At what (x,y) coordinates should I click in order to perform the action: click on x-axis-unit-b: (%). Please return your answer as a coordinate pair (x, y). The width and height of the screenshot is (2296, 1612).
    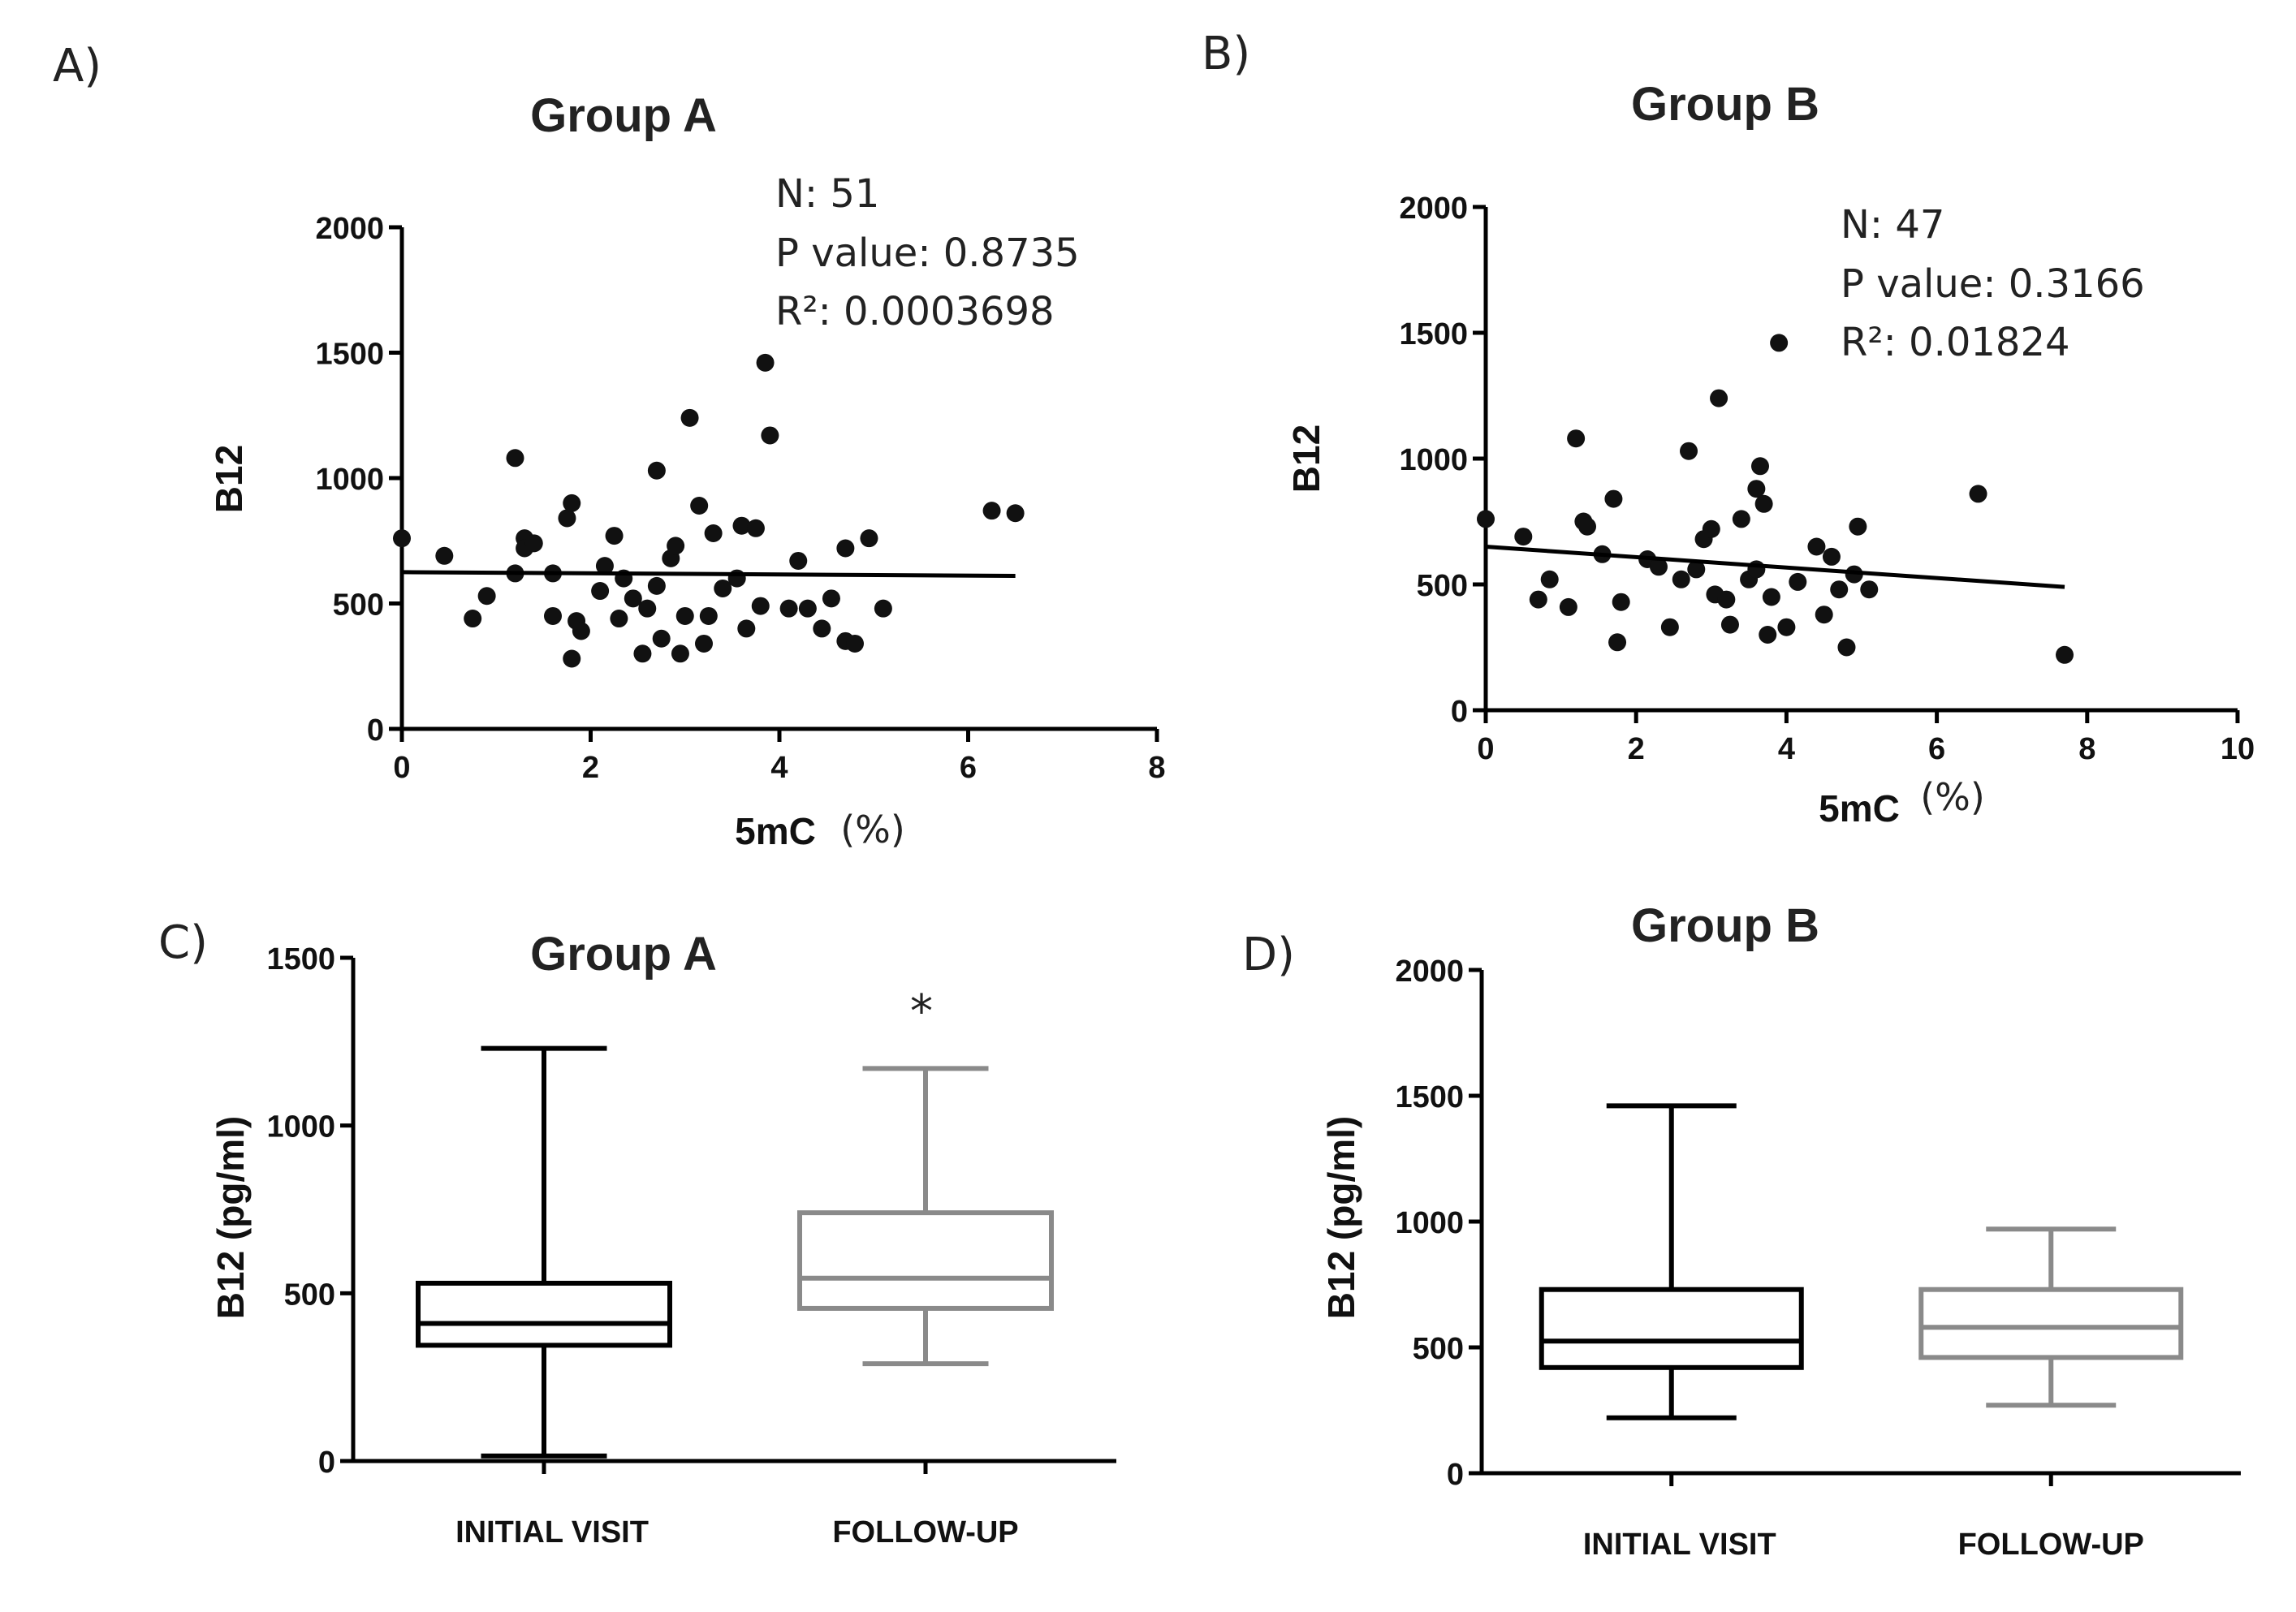
    Looking at the image, I should click on (1952, 797).